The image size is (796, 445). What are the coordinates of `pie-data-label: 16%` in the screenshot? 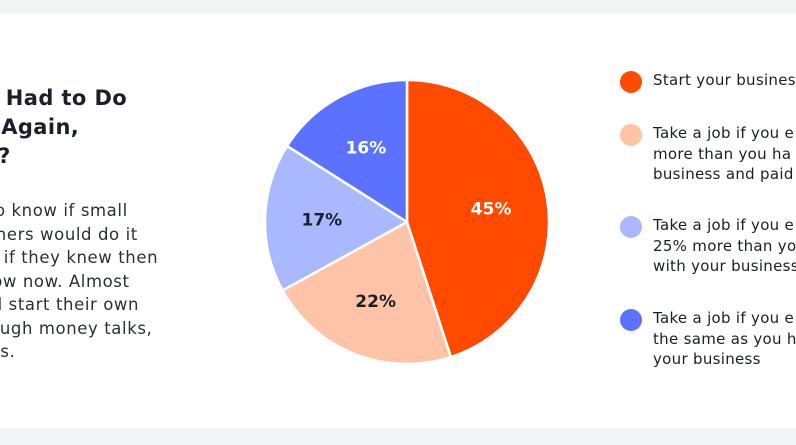 It's located at (366, 148).